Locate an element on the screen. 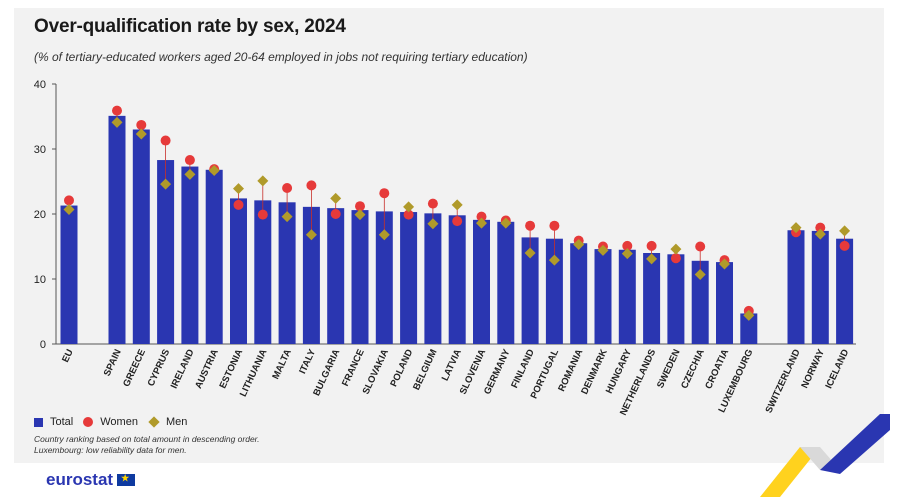 The image size is (898, 497). legend-total-label: Total is located at coordinates (62, 422).